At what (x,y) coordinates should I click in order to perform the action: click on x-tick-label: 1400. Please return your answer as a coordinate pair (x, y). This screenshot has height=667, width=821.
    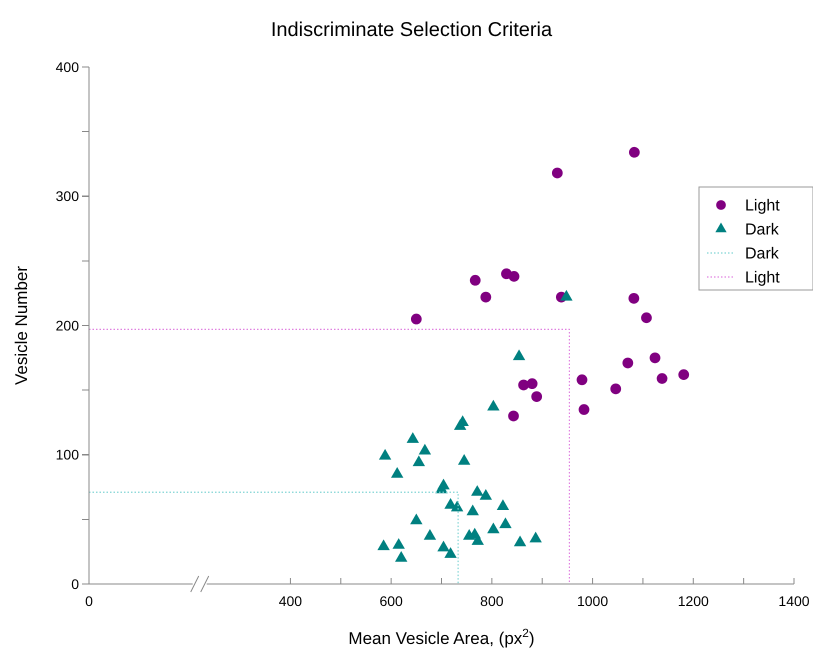
    Looking at the image, I should click on (794, 601).